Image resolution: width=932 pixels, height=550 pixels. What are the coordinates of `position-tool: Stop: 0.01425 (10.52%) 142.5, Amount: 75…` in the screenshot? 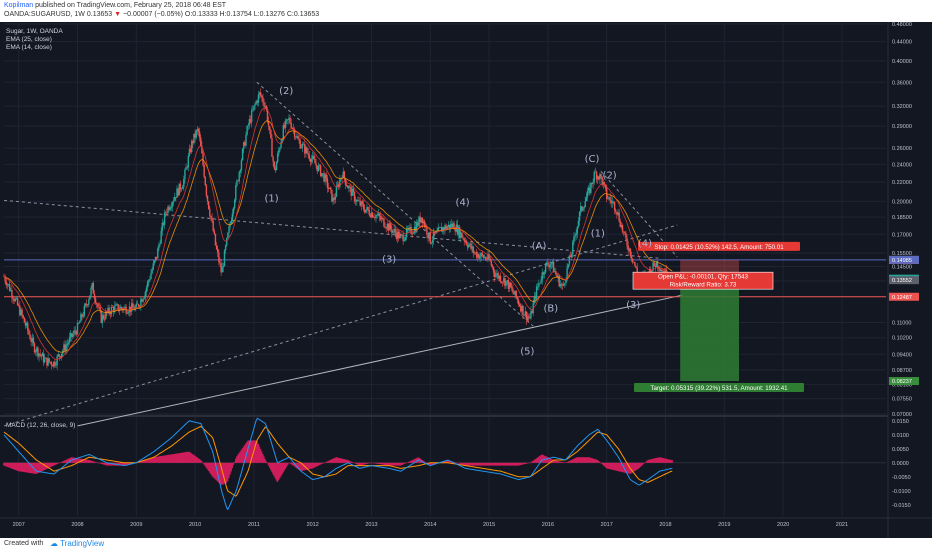 It's located at (718, 317).